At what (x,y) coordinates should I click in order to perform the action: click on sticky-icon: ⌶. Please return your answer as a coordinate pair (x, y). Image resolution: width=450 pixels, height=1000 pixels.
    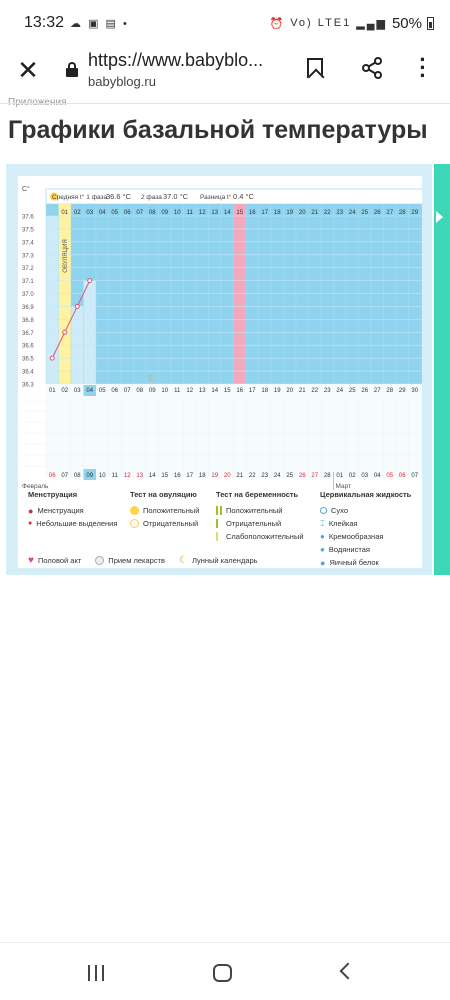
    Looking at the image, I should click on (322, 523).